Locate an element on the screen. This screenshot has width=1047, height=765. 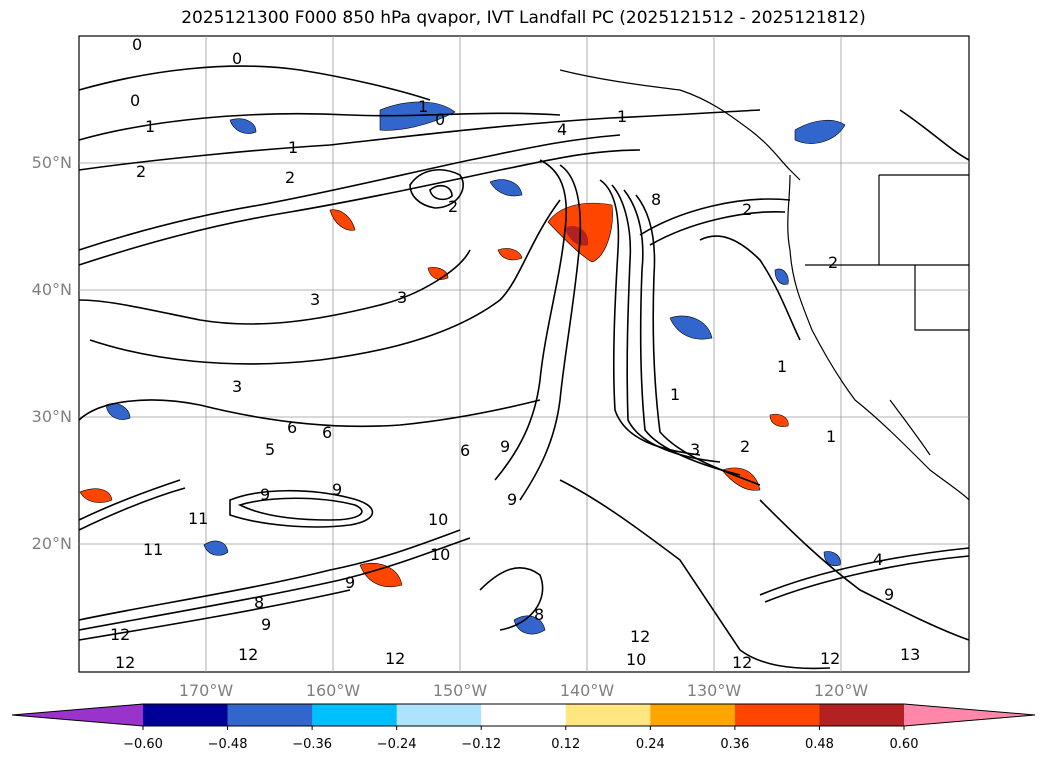
lat-label-20: 20°N is located at coordinates (51, 543).